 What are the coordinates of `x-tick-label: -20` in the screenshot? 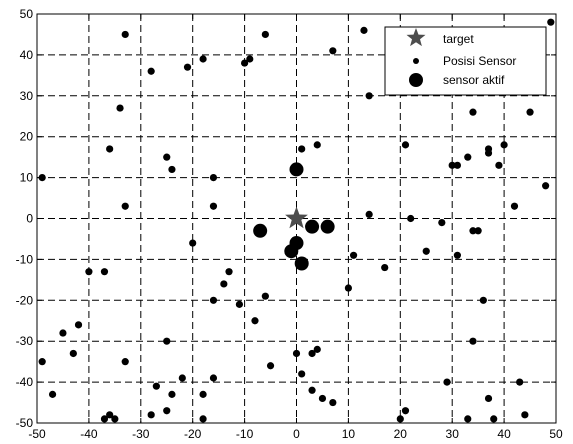 It's located at (193, 434).